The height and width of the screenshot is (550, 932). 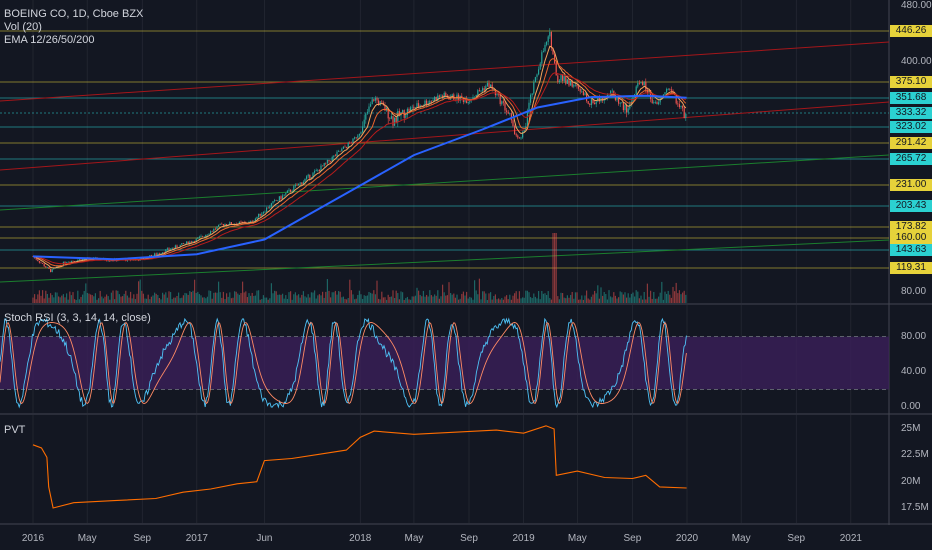 I want to click on price-level-tag: 375.10, so click(x=911, y=82).